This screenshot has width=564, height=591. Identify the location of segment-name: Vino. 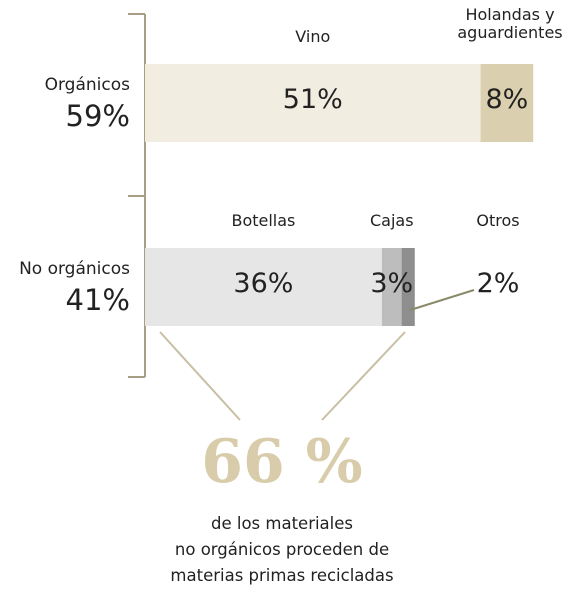
(313, 36).